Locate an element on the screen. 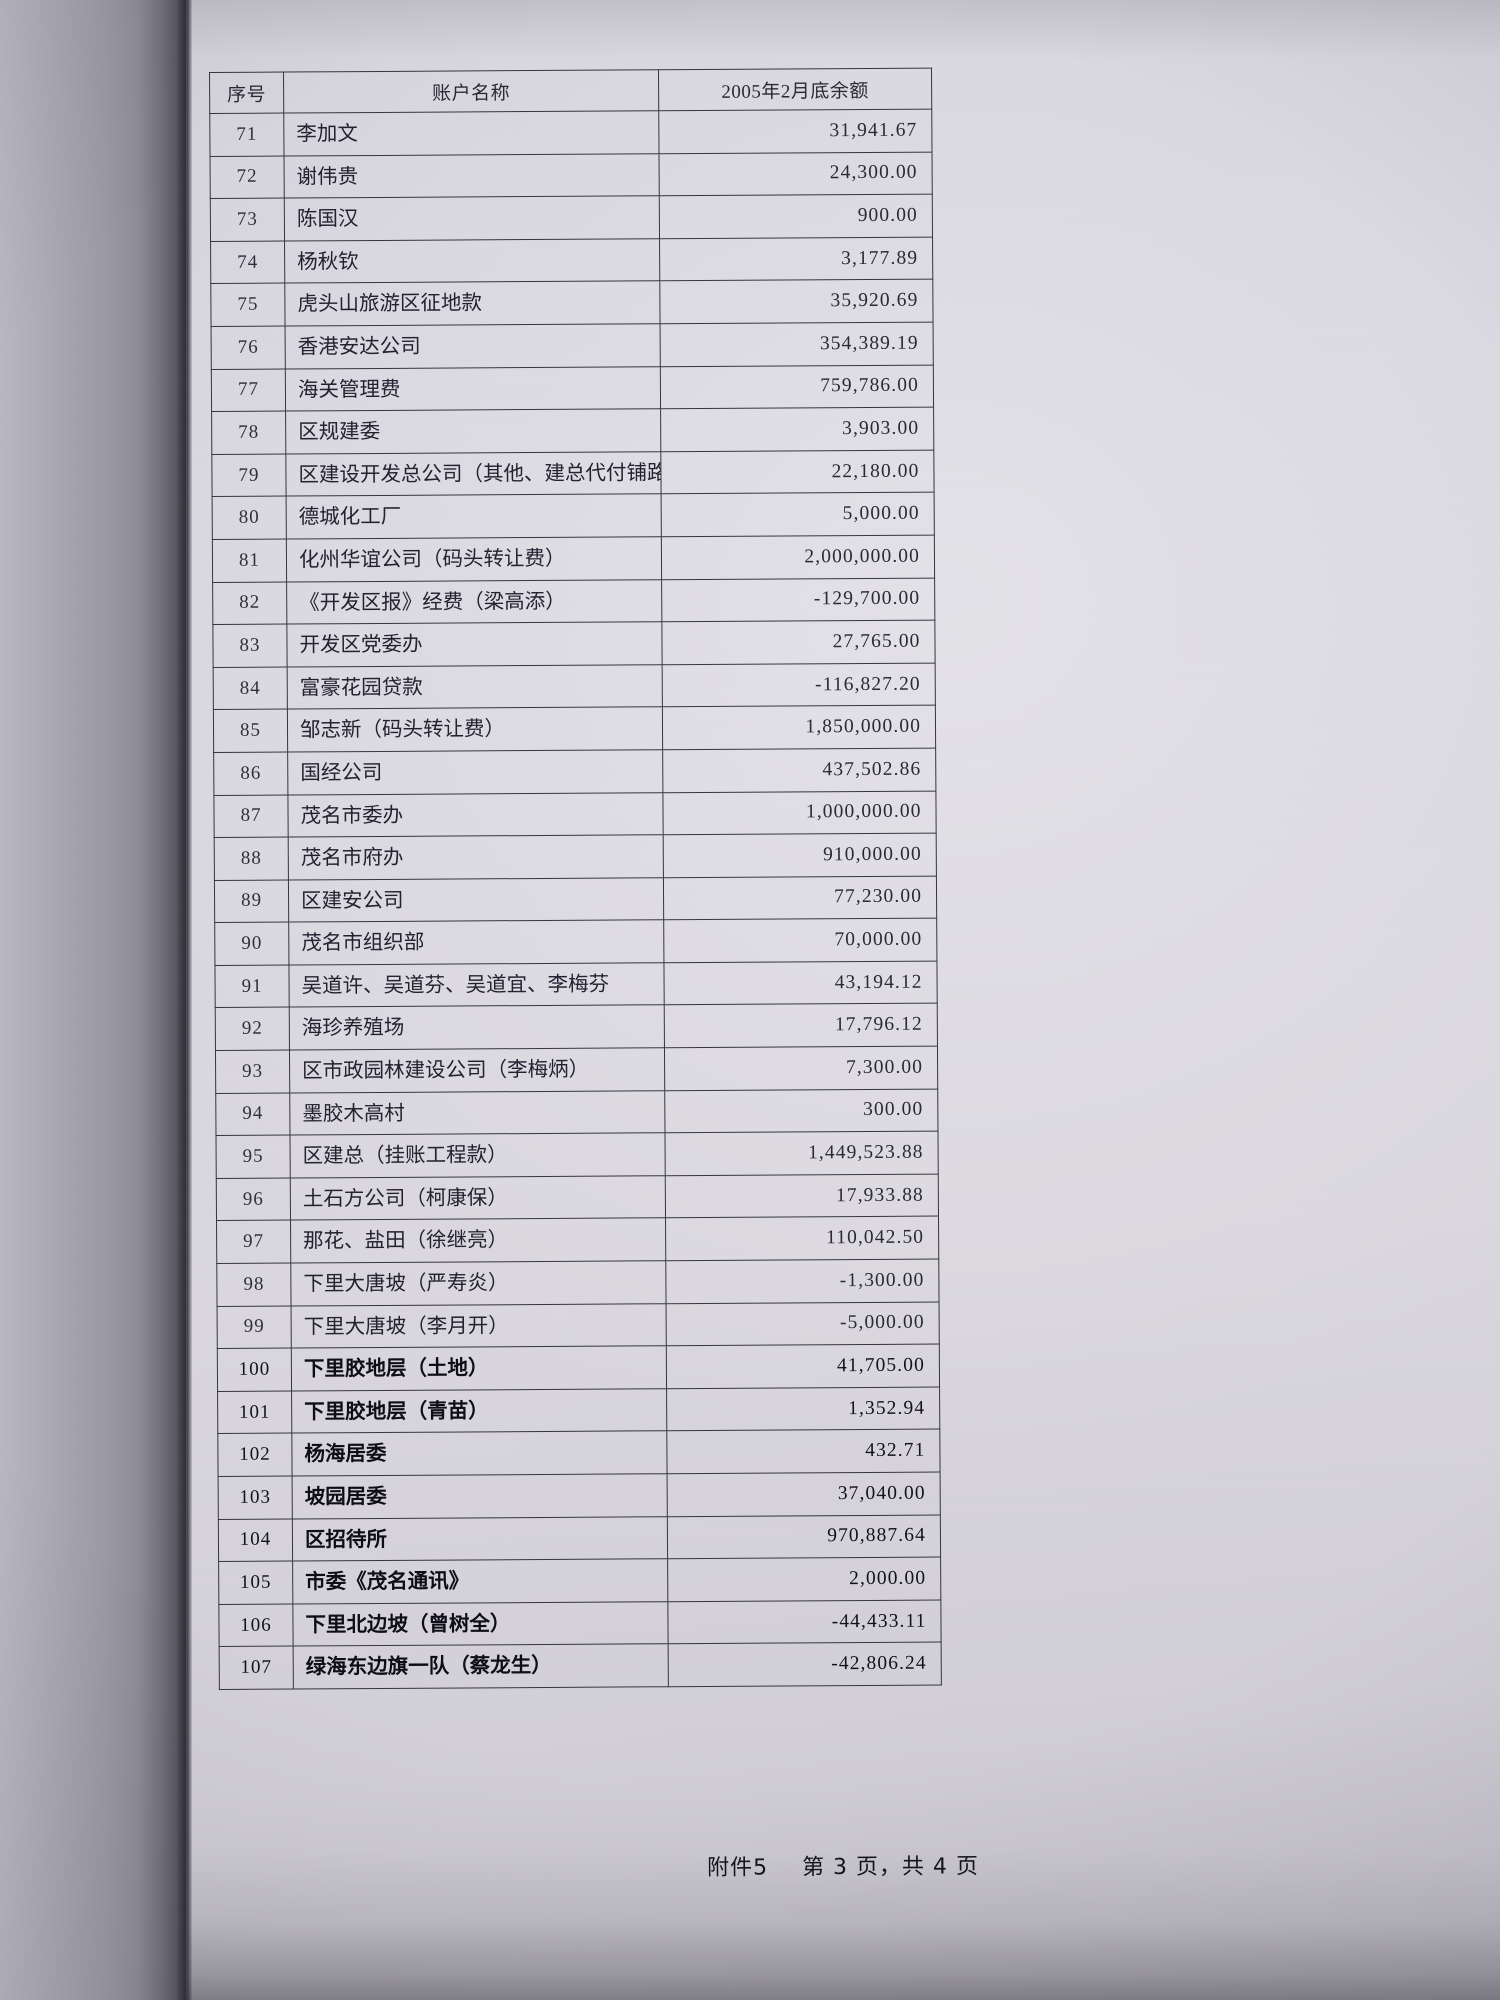 The height and width of the screenshot is (2000, 1500). cell-account-name: 下里胶地层（青苗） is located at coordinates (479, 1411).